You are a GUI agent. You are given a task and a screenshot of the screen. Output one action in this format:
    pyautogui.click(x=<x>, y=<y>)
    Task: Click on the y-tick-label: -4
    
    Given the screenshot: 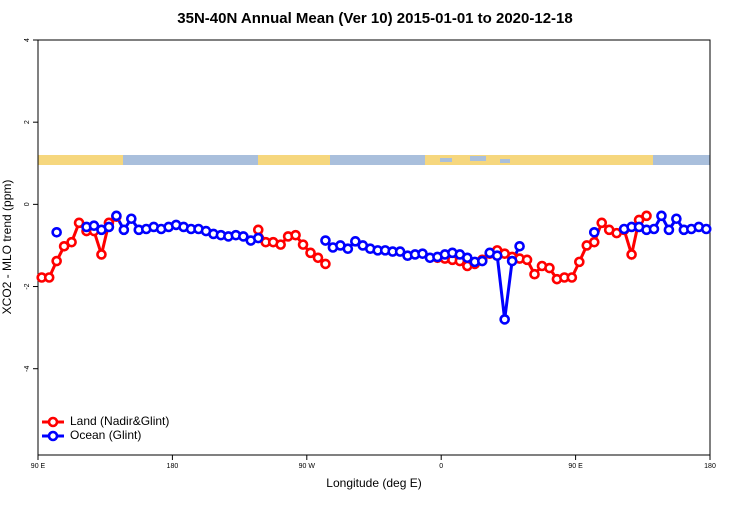 What is the action you would take?
    pyautogui.click(x=27, y=368)
    